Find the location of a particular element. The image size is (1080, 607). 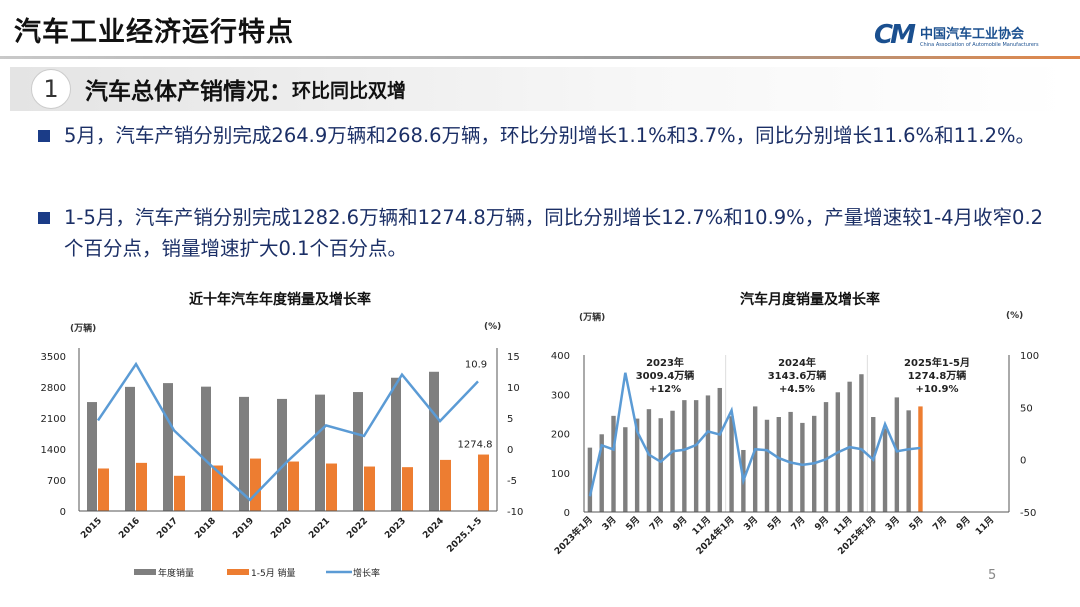

y2-tick-label: 50 is located at coordinates (1026, 408).